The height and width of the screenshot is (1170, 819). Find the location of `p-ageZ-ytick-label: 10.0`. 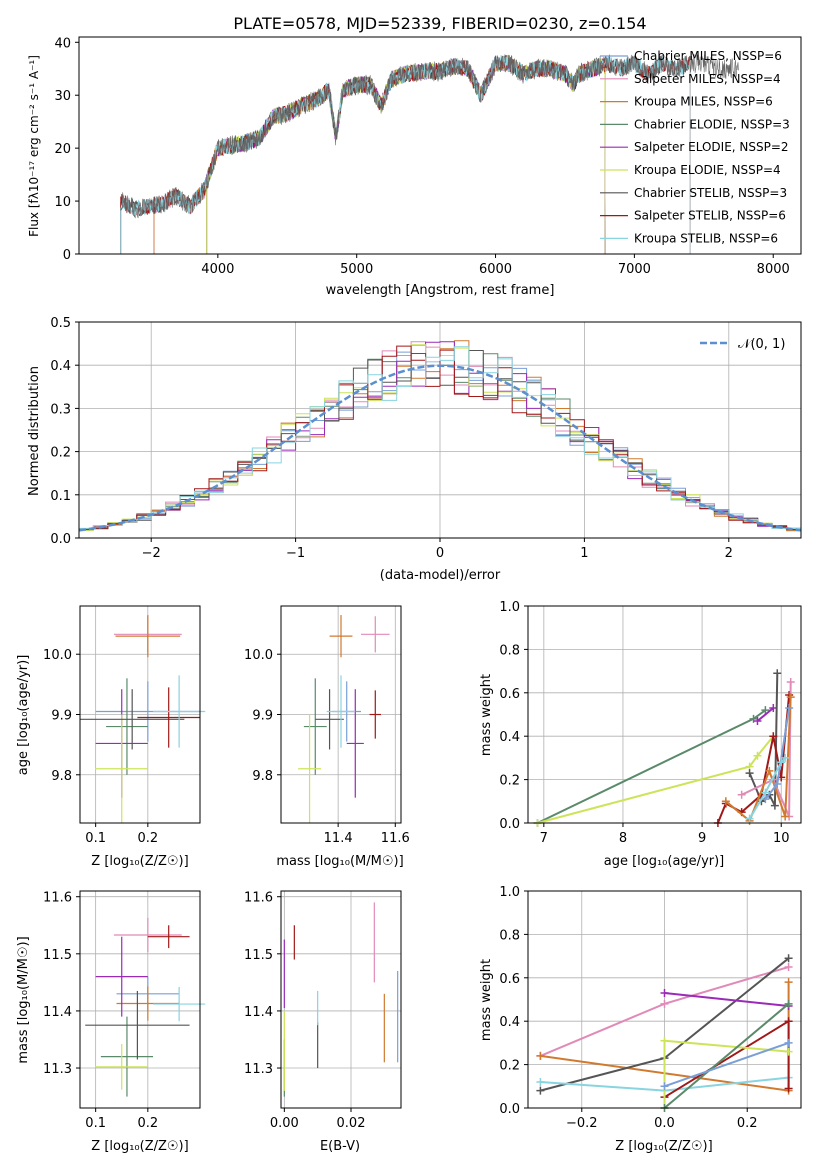

p-ageZ-ytick-label: 10.0 is located at coordinates (57, 655).